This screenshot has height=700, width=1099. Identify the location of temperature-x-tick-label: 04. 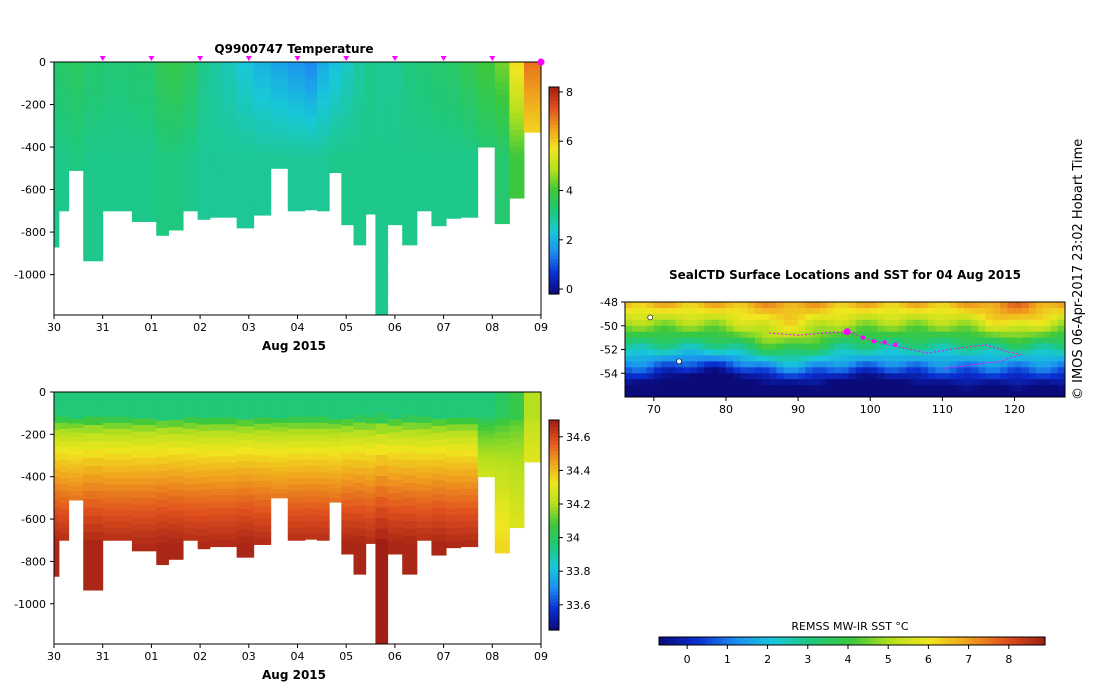
(298, 327).